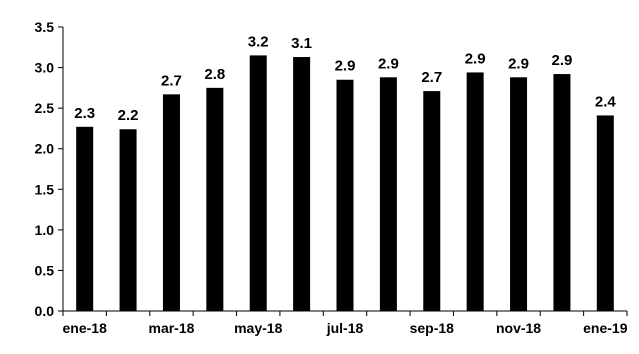 Image resolution: width=639 pixels, height=354 pixels. Describe the element at coordinates (301, 43) in the screenshot. I see `bar-value-label: 3.1` at that location.